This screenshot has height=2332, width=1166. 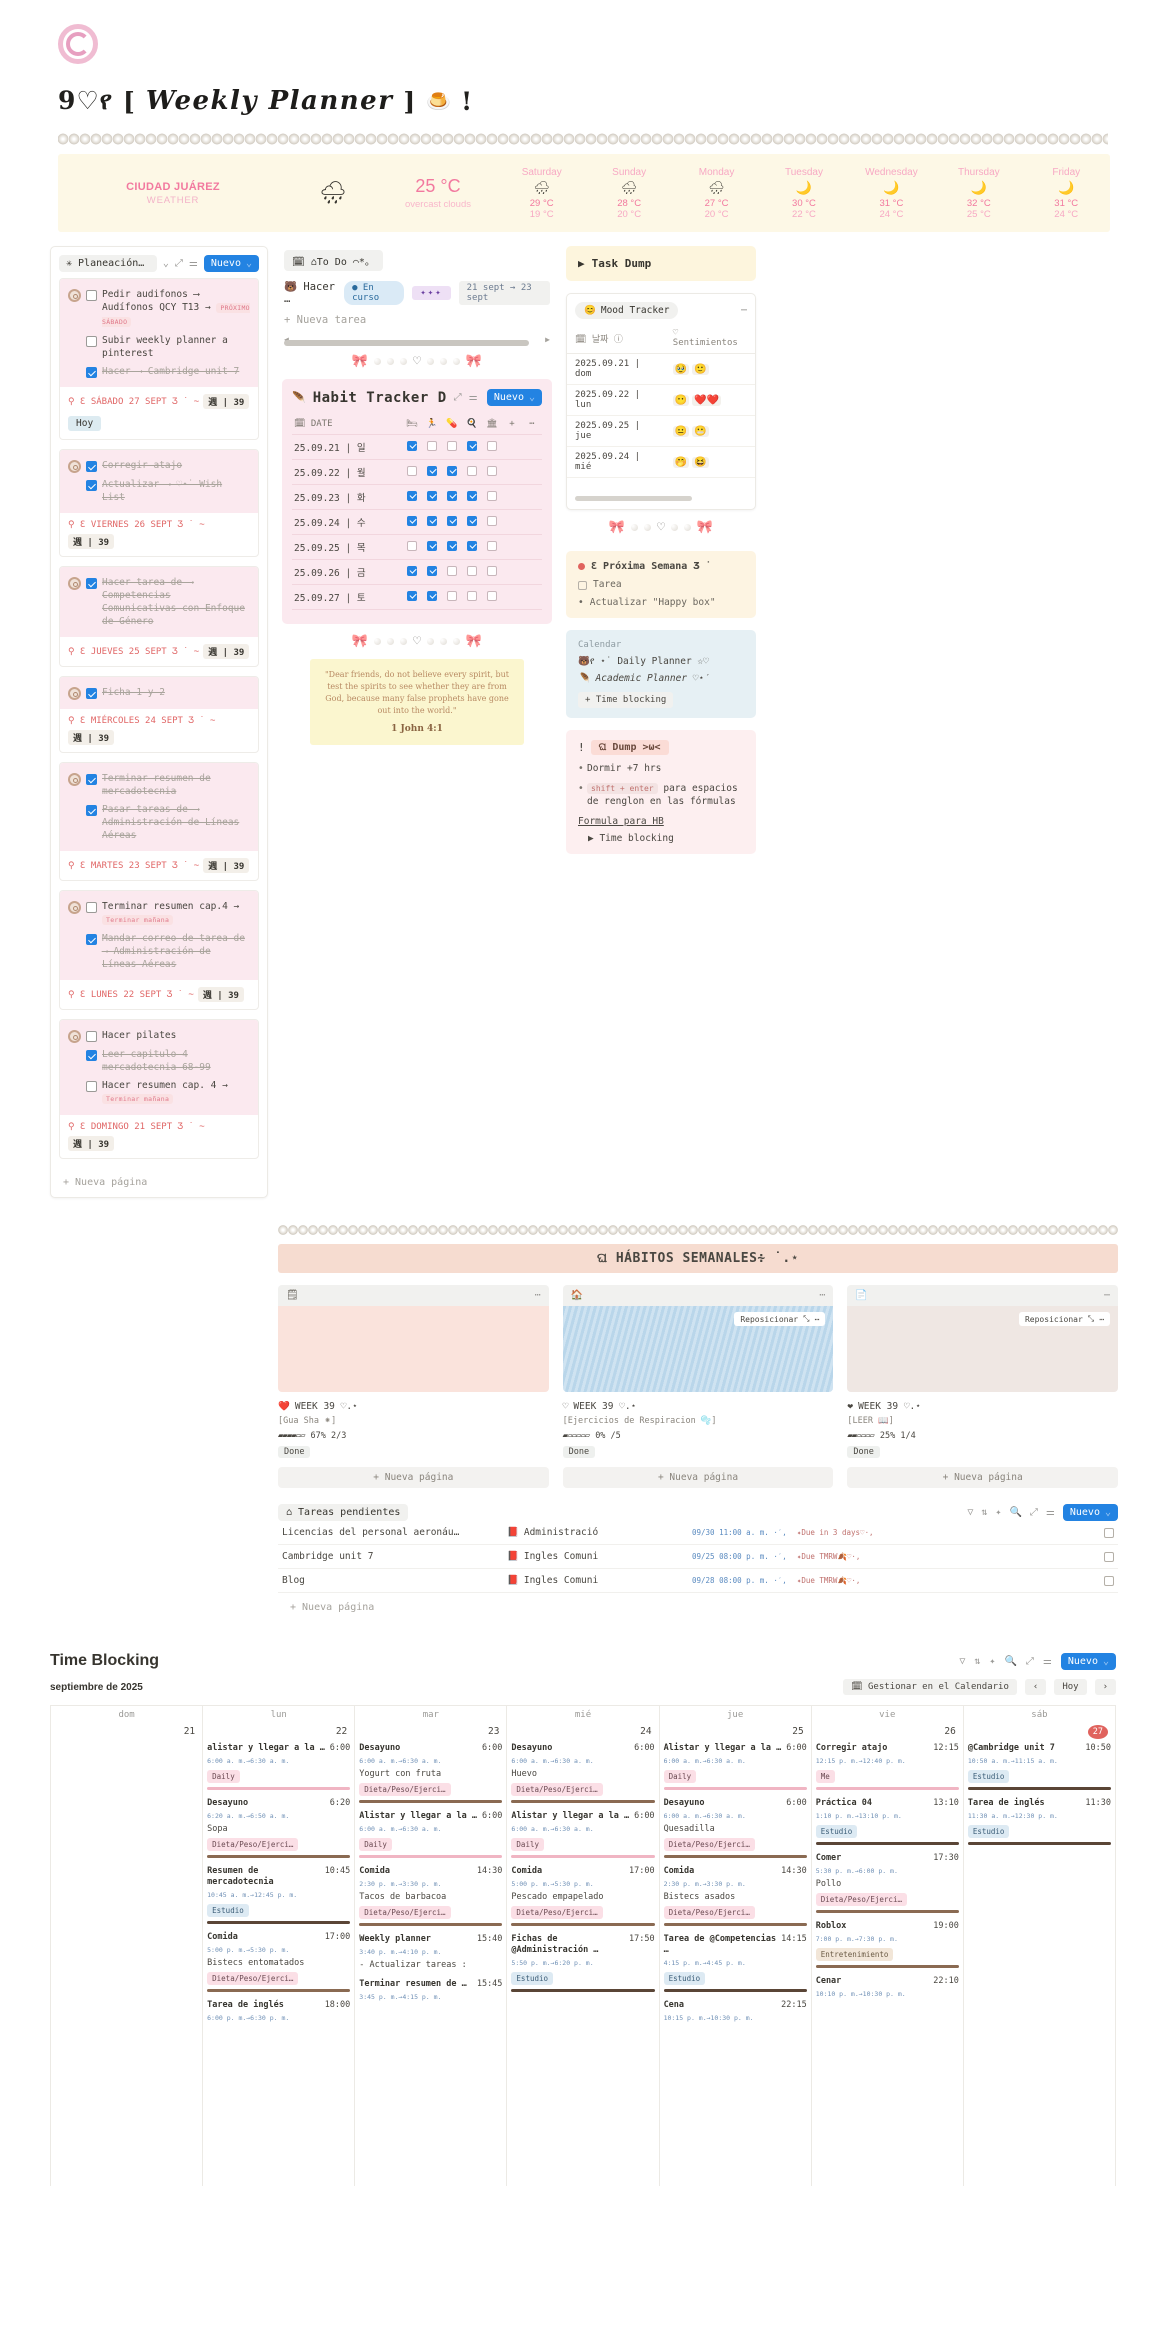 I want to click on new-button: Nuevo ⌄, so click(x=231, y=263).